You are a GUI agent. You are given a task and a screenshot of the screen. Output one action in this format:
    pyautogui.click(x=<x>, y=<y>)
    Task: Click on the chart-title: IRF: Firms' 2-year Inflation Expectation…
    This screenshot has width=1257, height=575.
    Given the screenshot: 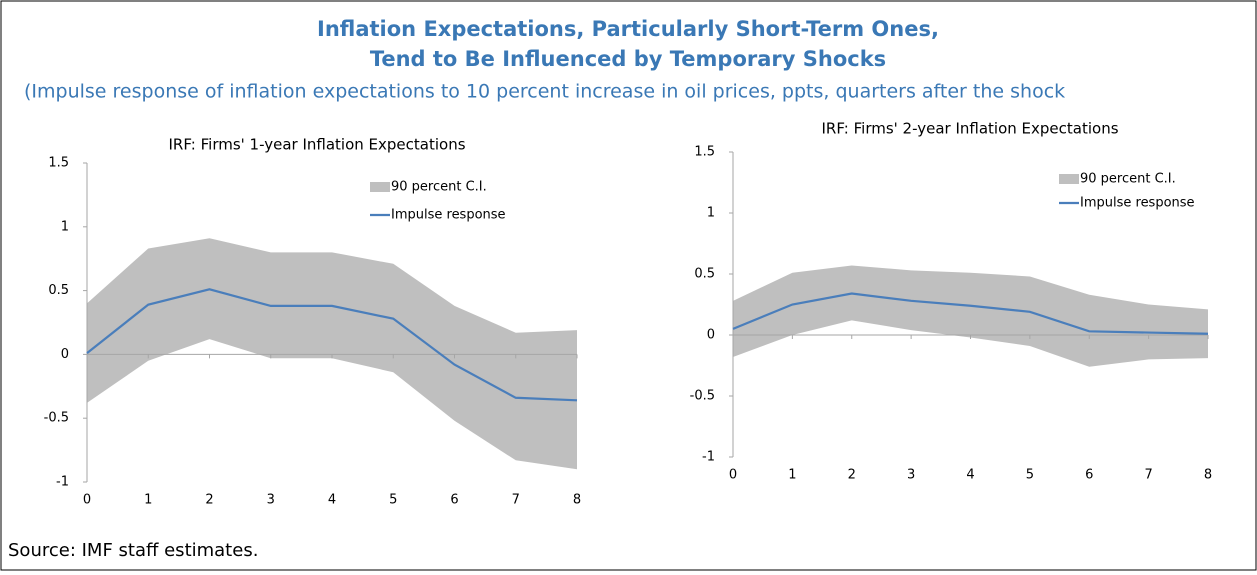 What is the action you would take?
    pyautogui.click(x=969, y=129)
    